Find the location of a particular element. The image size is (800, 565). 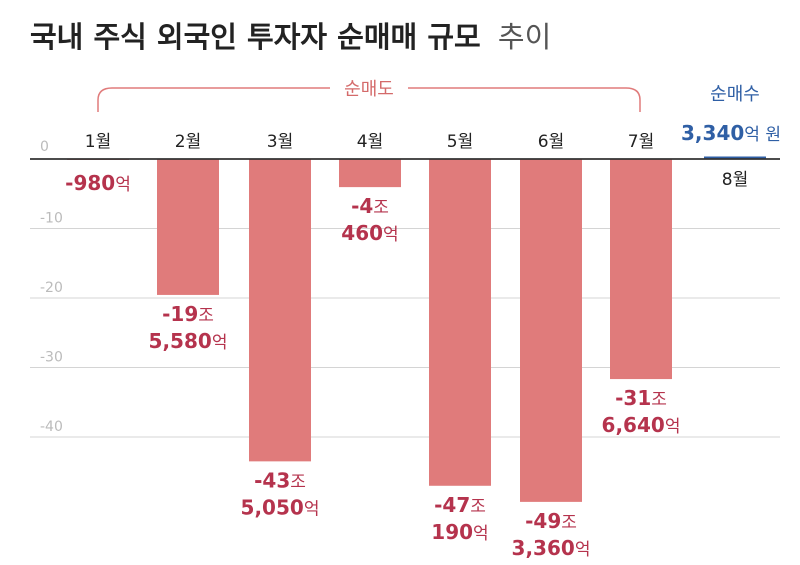

data-label: -980억 is located at coordinates (98, 183).